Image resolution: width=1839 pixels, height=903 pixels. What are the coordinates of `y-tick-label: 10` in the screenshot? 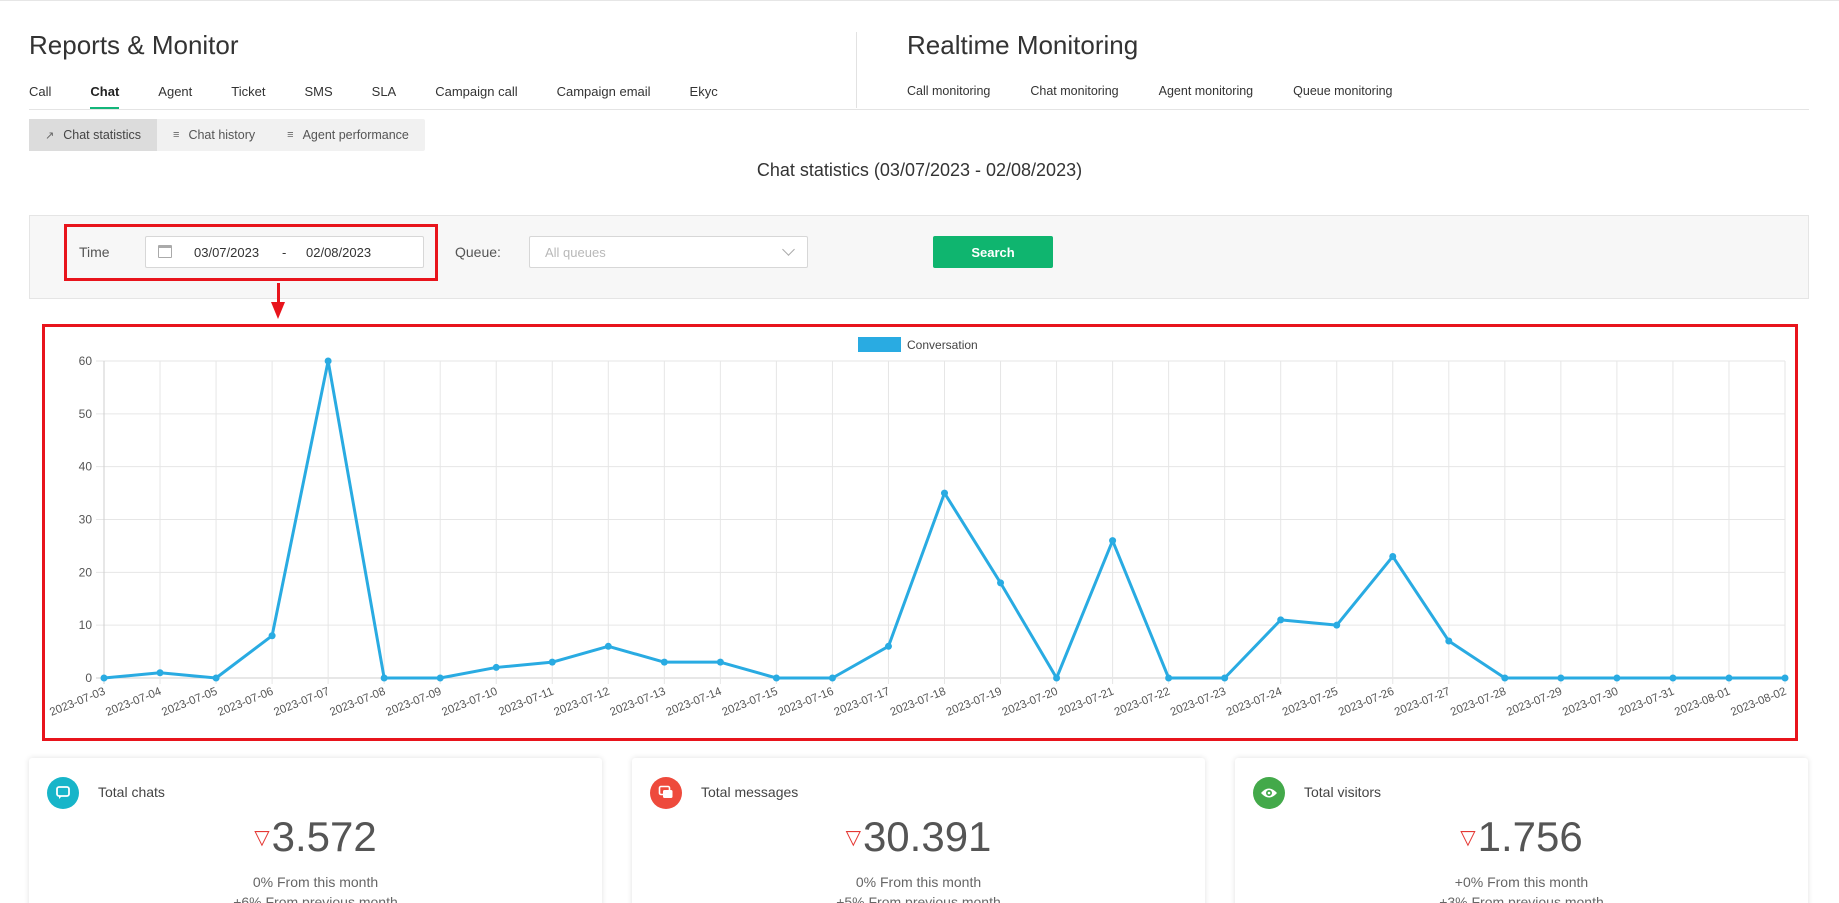 It's located at (86, 625).